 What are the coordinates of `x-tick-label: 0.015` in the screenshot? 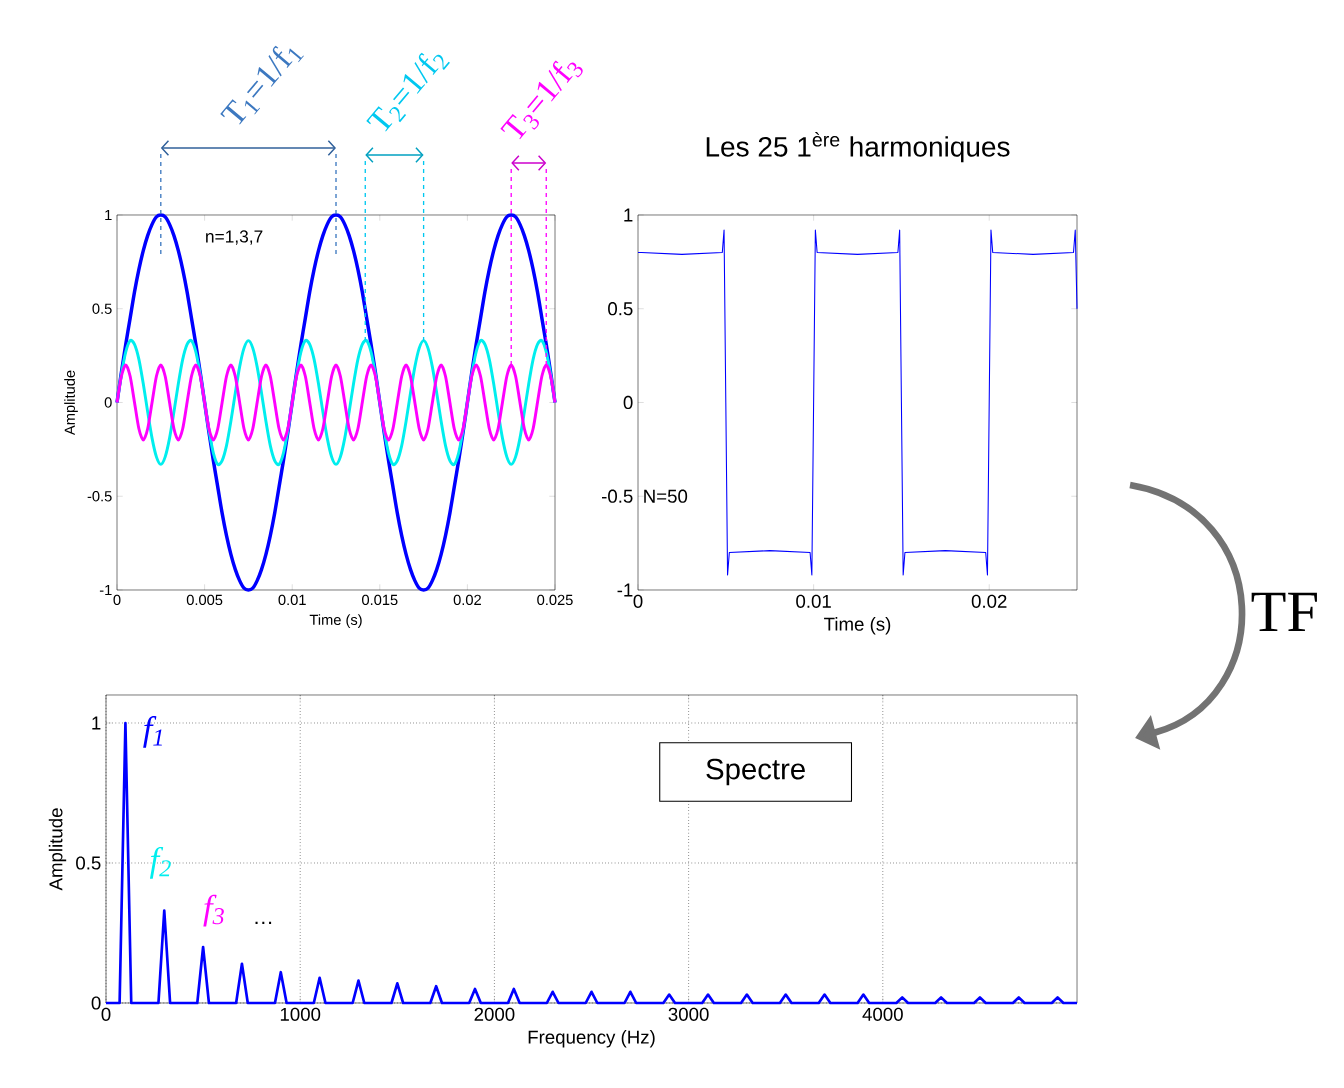 It's located at (380, 600).